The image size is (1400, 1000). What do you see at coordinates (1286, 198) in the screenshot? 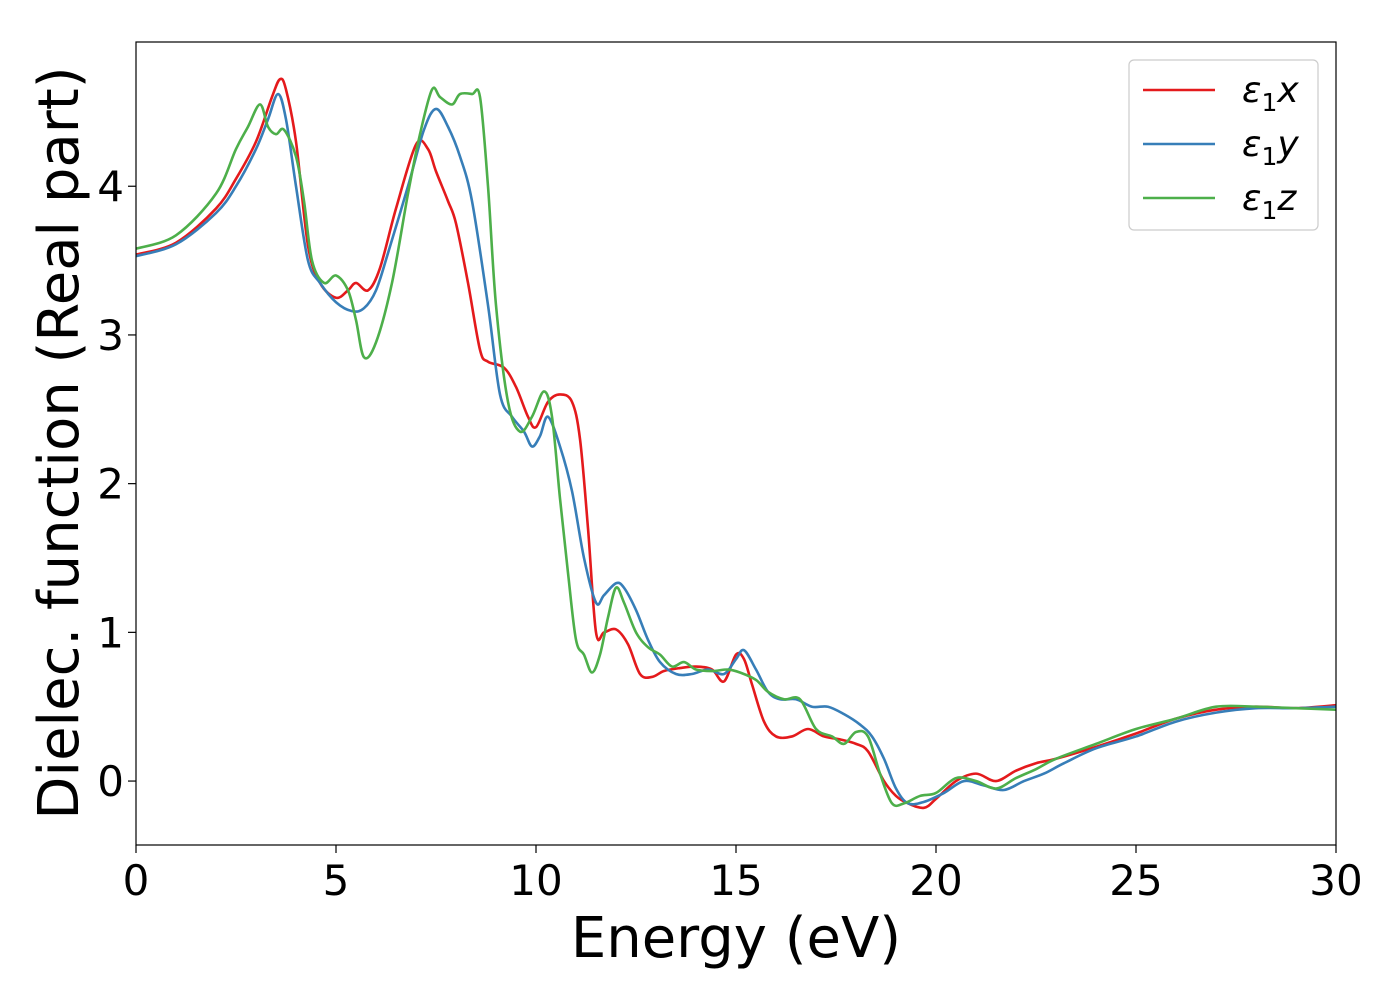
I see `legend-label-suffix: z` at bounding box center [1286, 198].